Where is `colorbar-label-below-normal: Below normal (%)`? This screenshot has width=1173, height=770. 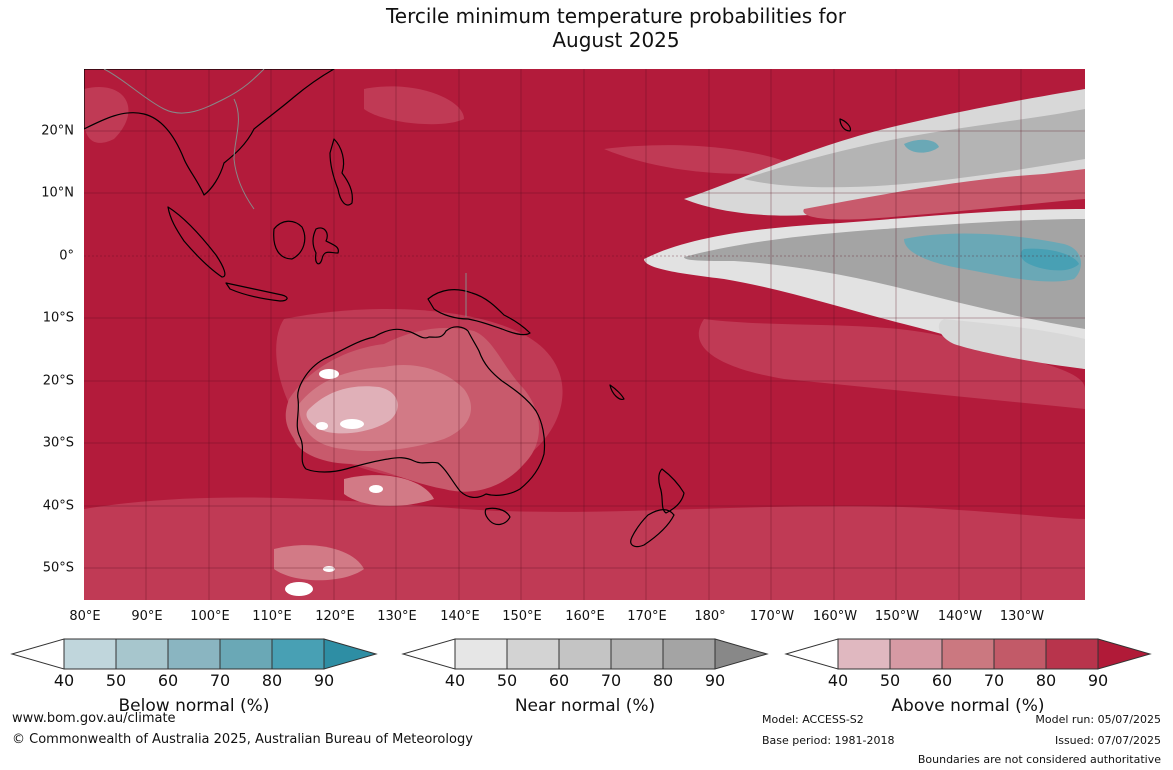 colorbar-label-below-normal: Below normal (%) is located at coordinates (194, 706).